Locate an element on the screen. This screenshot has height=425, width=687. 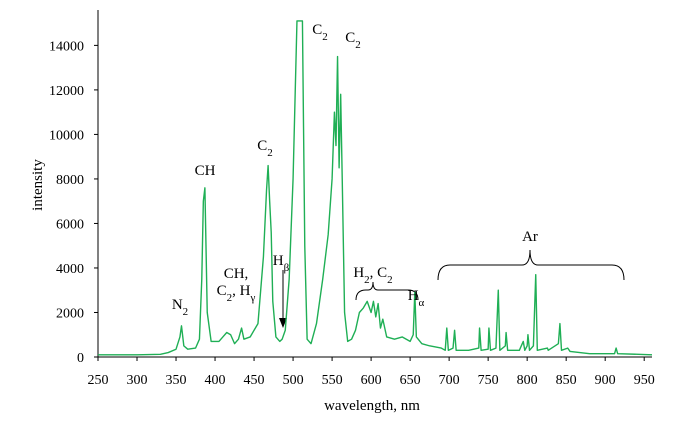
annotation-subscript: γ is located at coordinates (252, 298).